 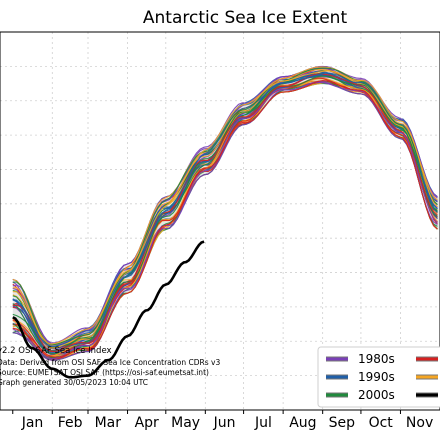 I want to click on info-line: v2.2 OSI SAF Sea Ice Index, so click(x=56, y=351).